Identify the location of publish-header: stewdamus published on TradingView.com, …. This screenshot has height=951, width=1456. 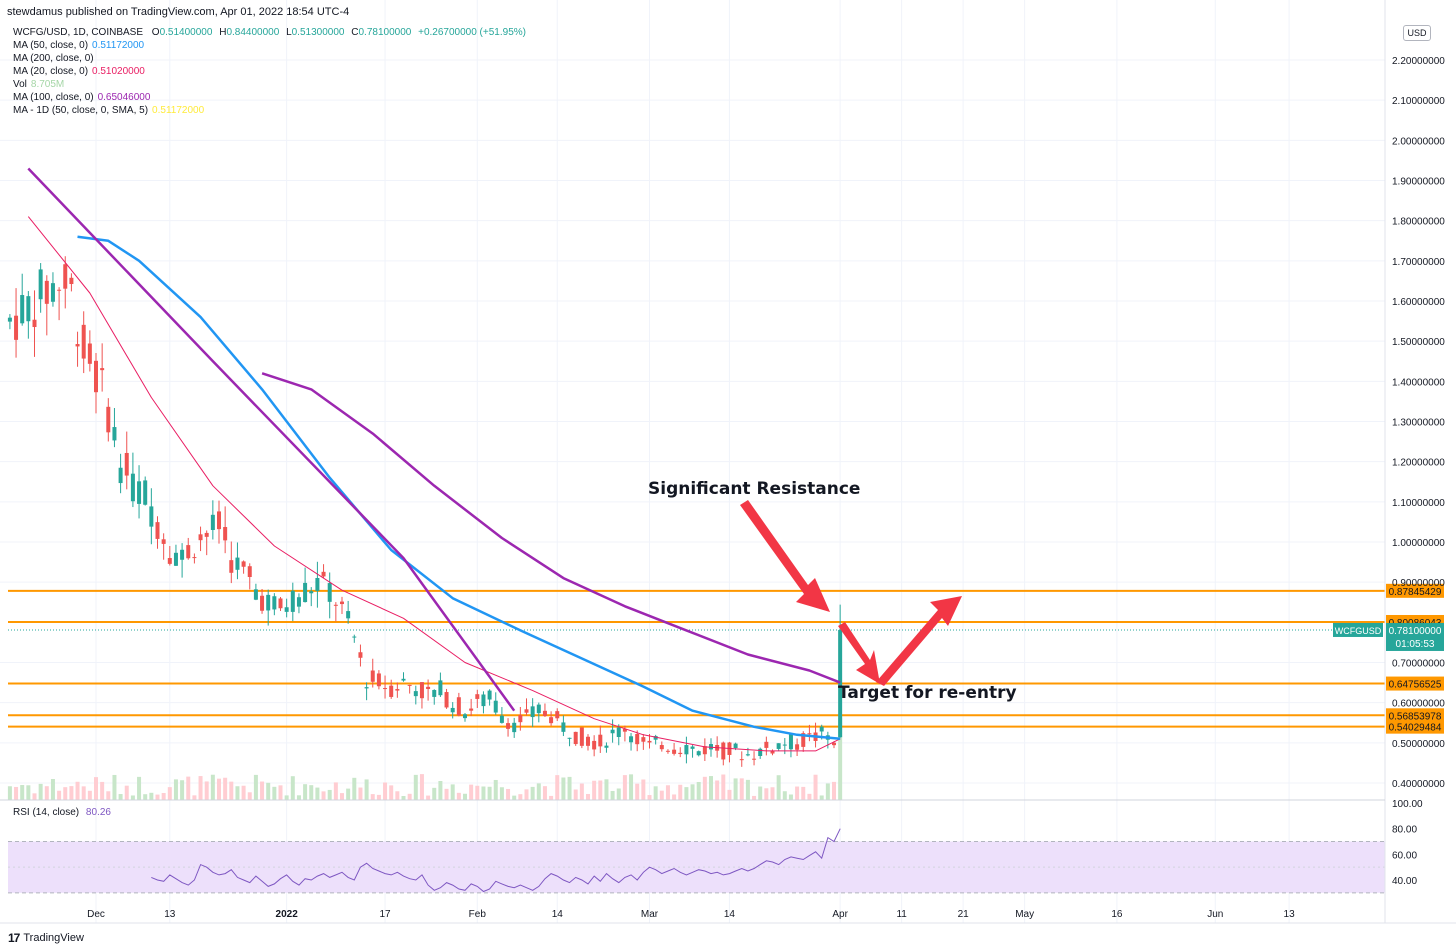
(178, 12).